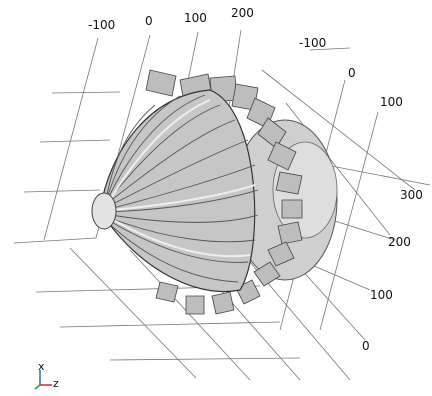  Describe the element at coordinates (101, 25) in the screenshot. I see `tick-top-0: -100` at that location.